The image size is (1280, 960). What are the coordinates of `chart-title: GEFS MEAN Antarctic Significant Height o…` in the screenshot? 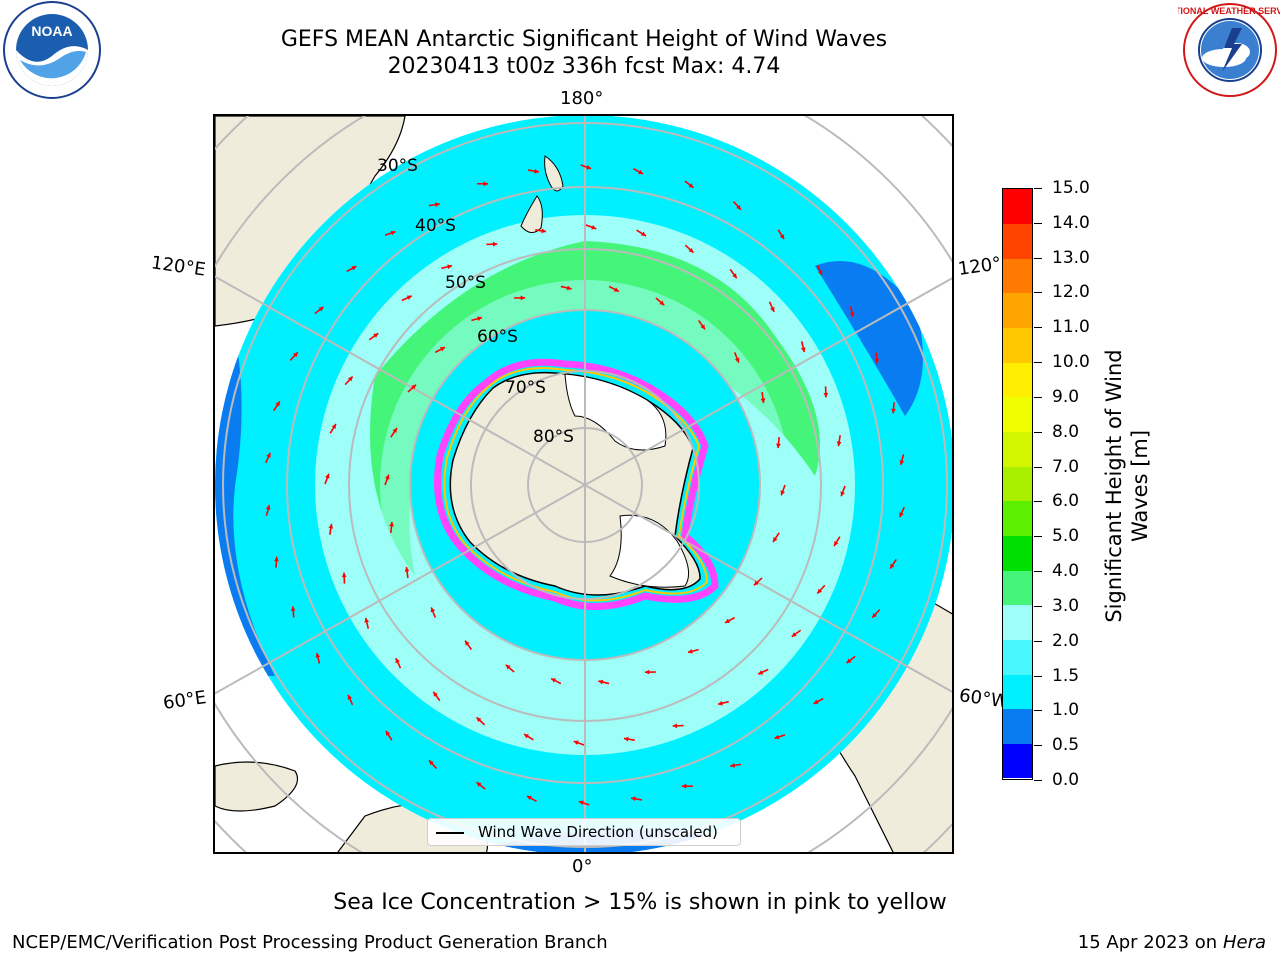 It's located at (584, 39).